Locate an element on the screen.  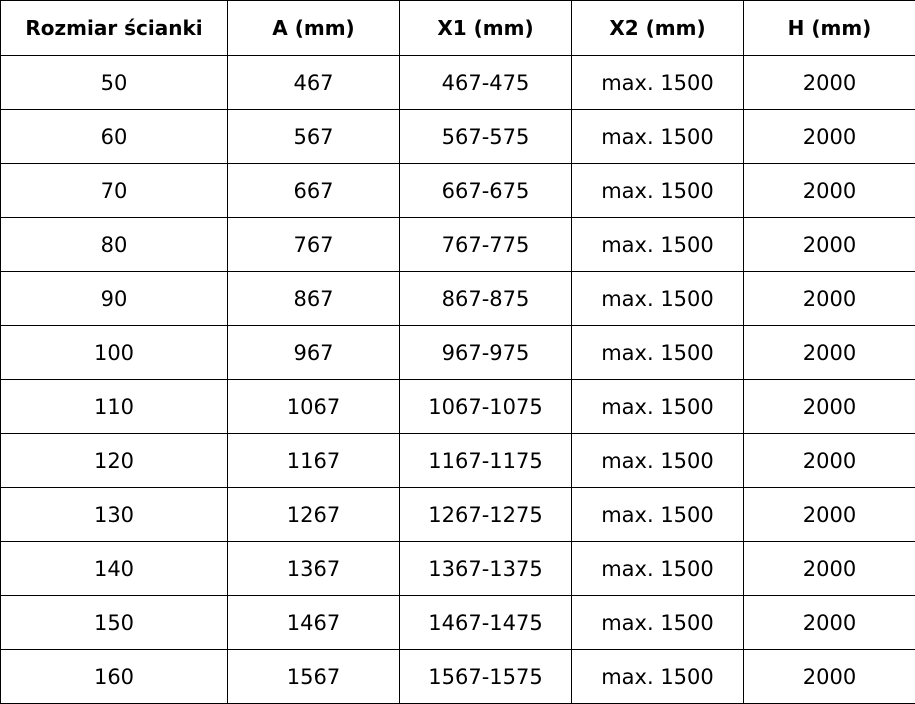
cell-a: 767 is located at coordinates (314, 245).